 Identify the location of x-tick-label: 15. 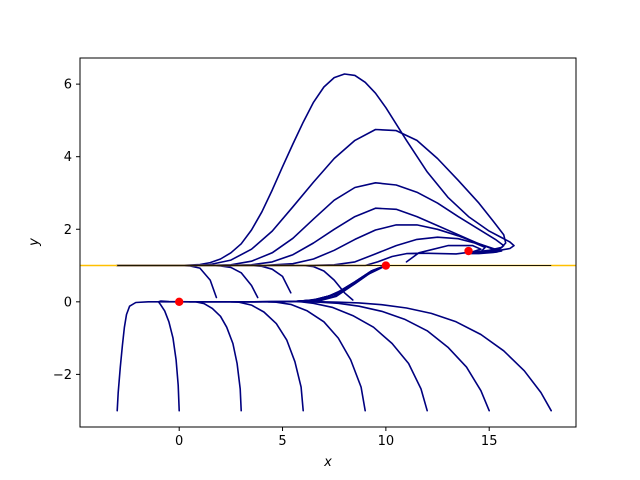
(489, 441).